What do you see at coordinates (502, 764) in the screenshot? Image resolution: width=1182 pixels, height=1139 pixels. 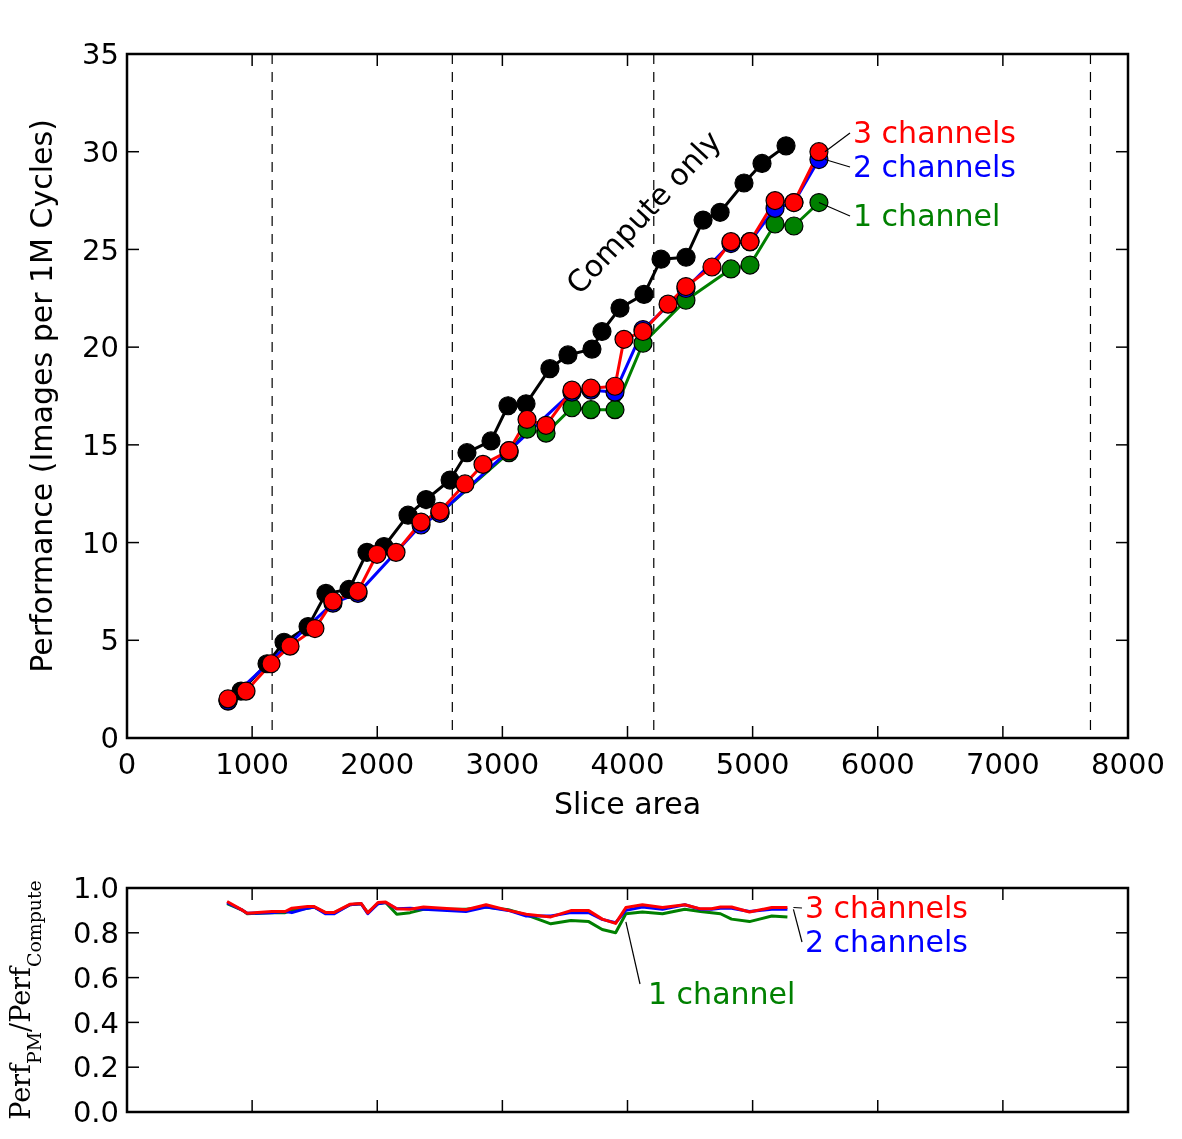 I see `x-tick-label: 3000` at bounding box center [502, 764].